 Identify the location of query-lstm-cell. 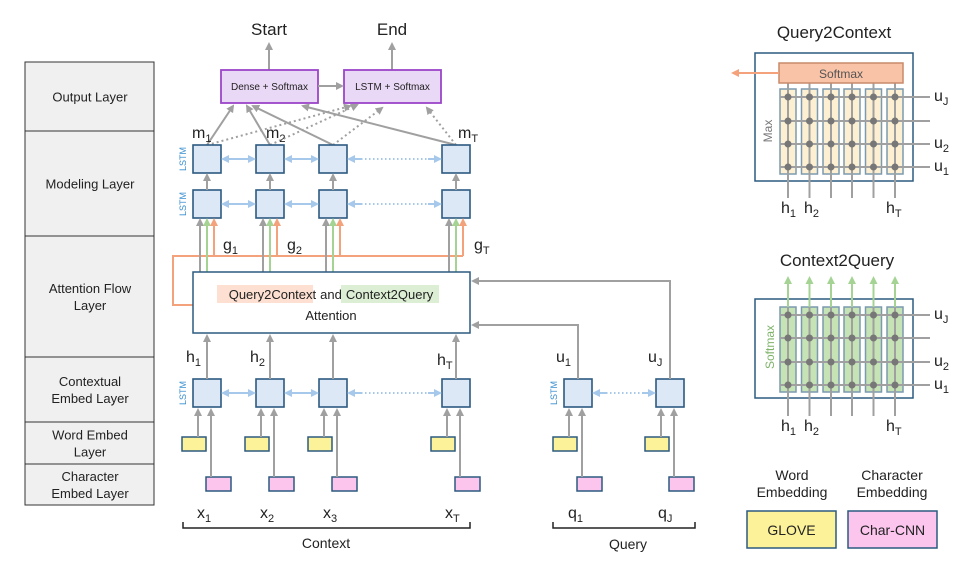
(578, 393).